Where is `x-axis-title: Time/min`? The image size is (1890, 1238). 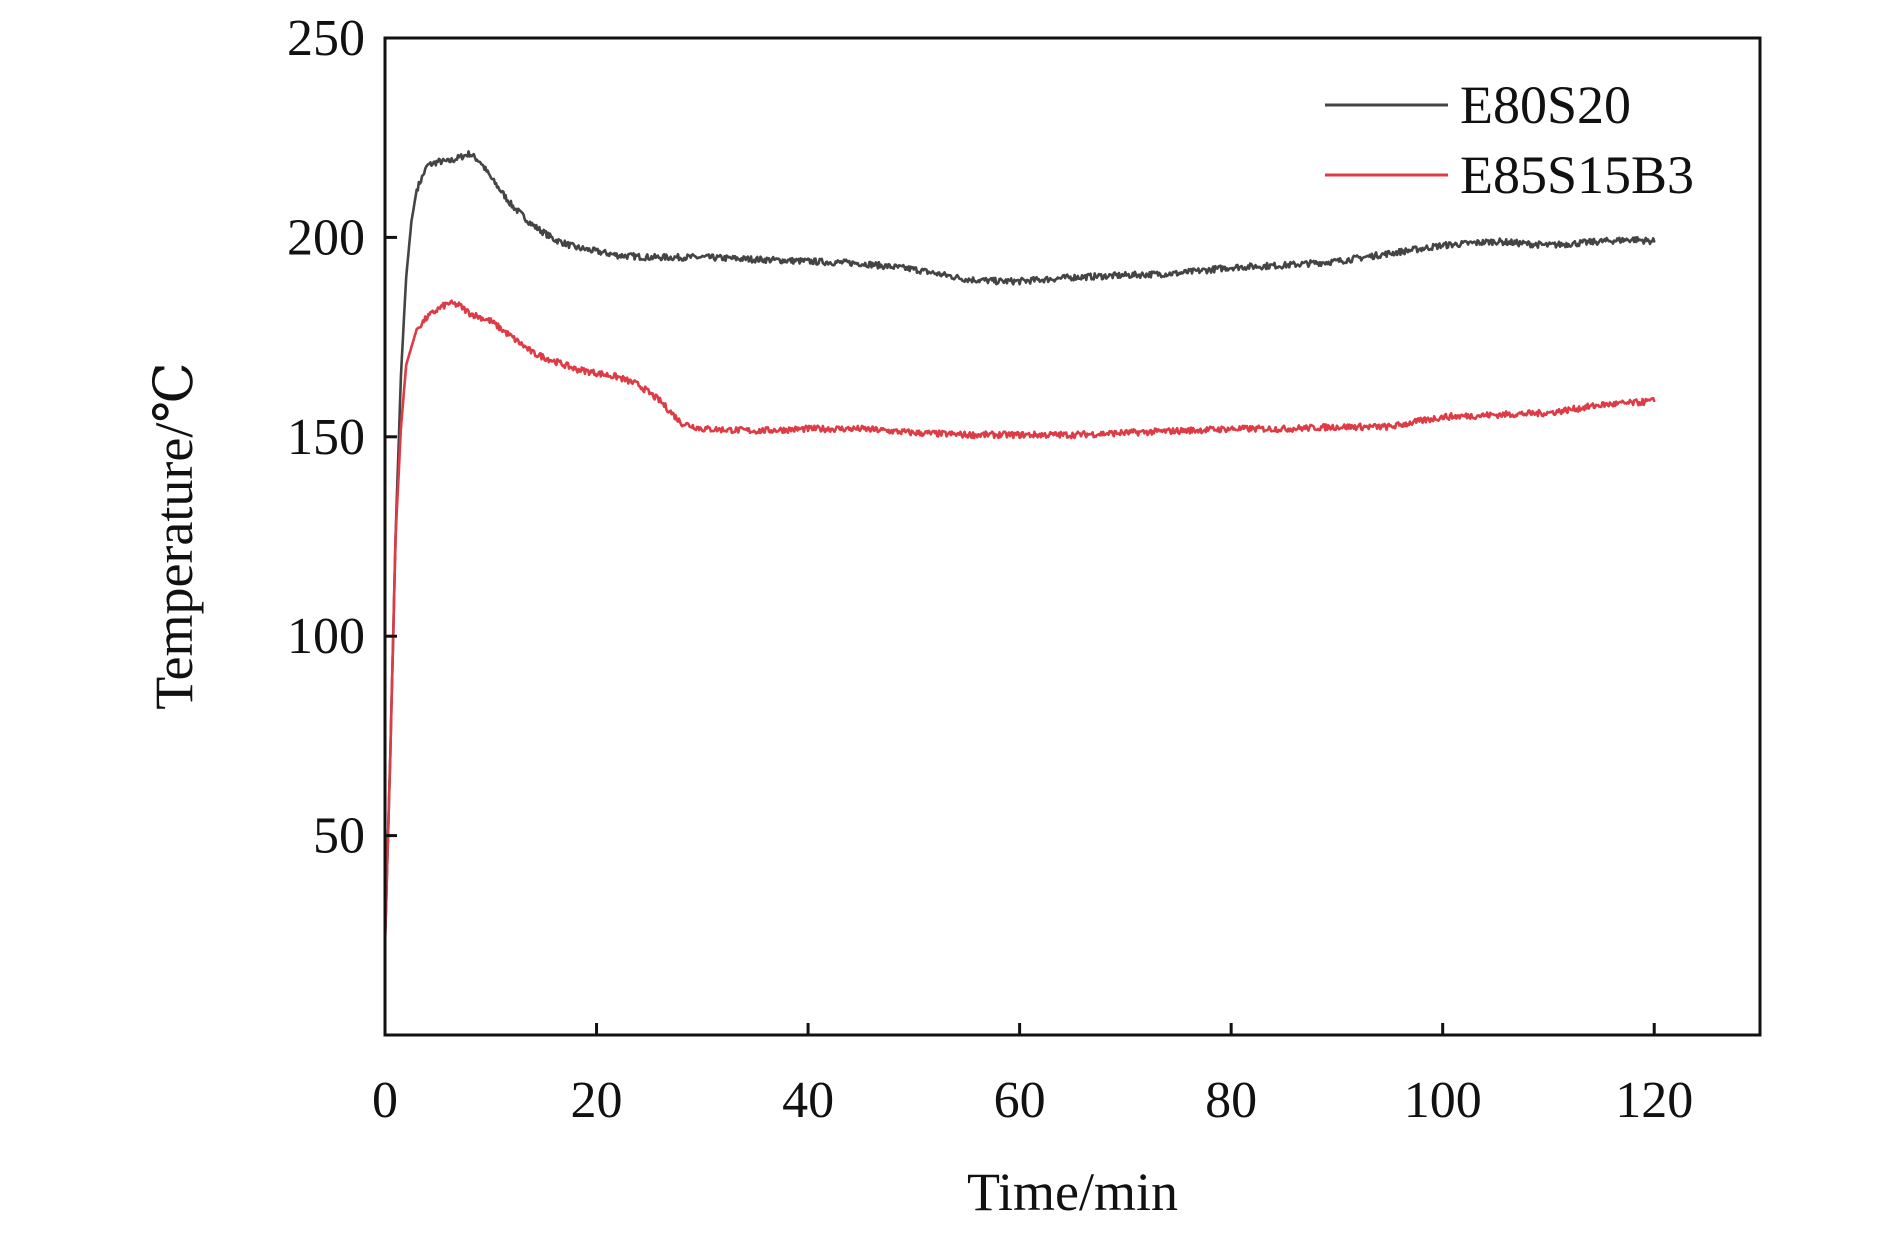
x-axis-title: Time/min is located at coordinates (1072, 1192).